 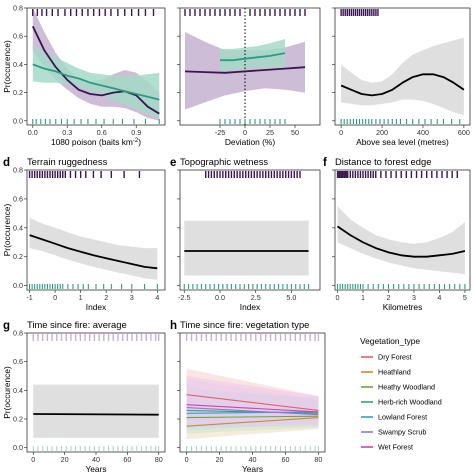 I want to click on legend-item: Wet Forest, so click(x=387, y=447).